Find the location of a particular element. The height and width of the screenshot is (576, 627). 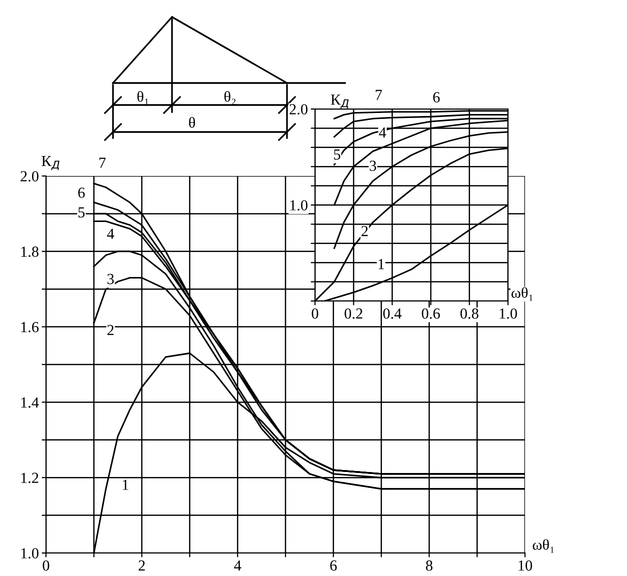

y-tick-label: 1.4 is located at coordinates (30, 402).